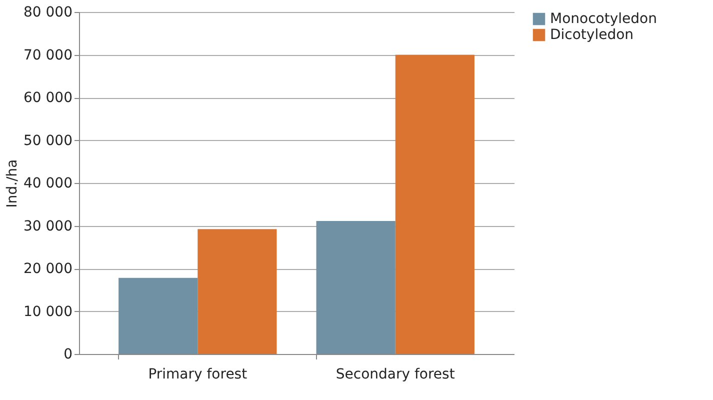 The height and width of the screenshot is (400, 713). I want to click on y-axis-title: Ind./ha, so click(12, 183).